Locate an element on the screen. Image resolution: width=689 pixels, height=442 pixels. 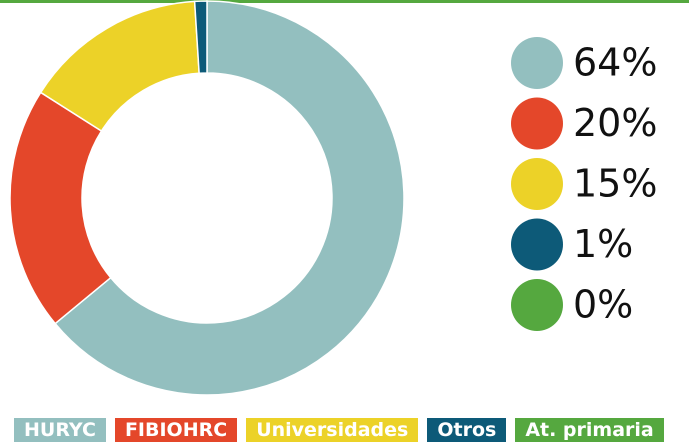
value-label: 64% is located at coordinates (615, 63).